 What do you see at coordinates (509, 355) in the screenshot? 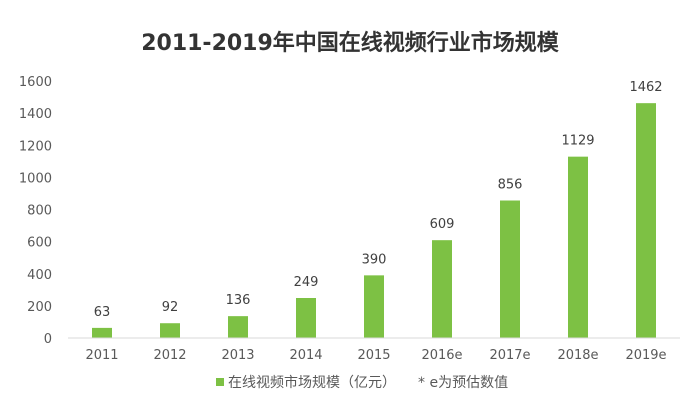
I see `x-tick-label: 2017e` at bounding box center [509, 355].